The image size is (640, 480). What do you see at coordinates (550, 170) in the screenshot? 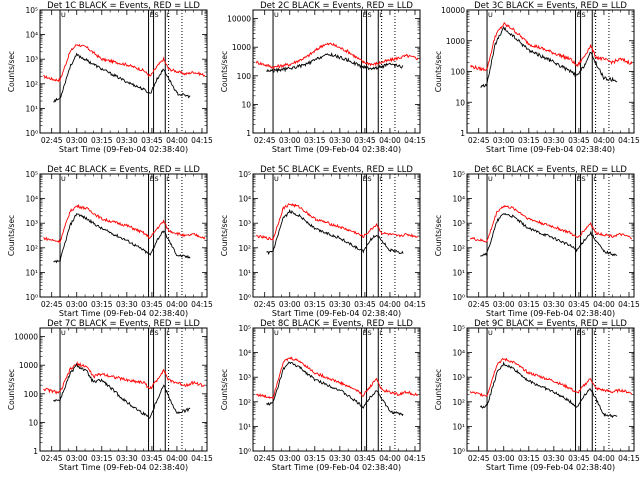
I see `panel-title: Det 6C BLACK = Events, RED = LLD` at bounding box center [550, 170].